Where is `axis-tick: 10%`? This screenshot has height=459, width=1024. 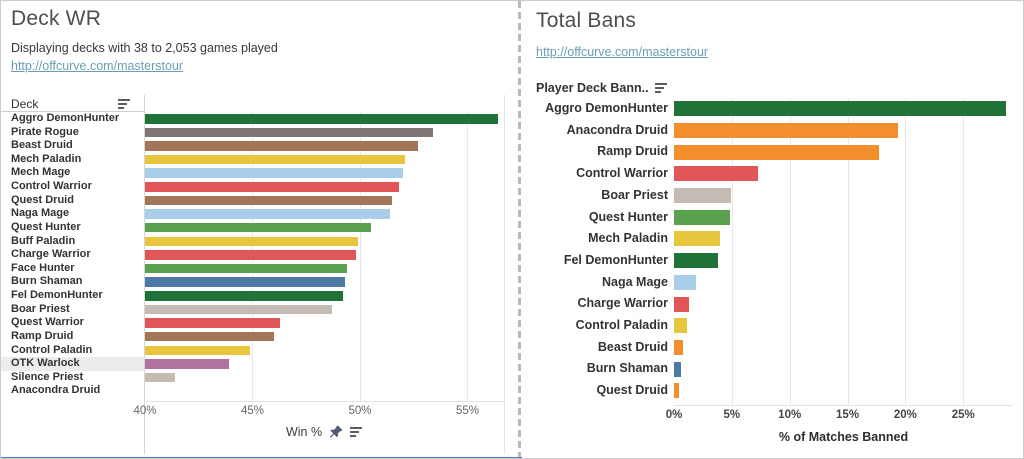 axis-tick: 10% is located at coordinates (790, 415).